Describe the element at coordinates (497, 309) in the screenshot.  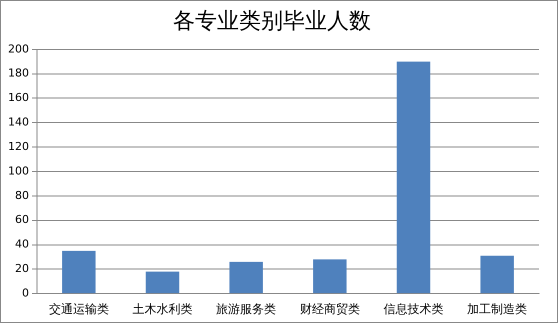
I see `x-tick-label: 加工制造类` at that location.